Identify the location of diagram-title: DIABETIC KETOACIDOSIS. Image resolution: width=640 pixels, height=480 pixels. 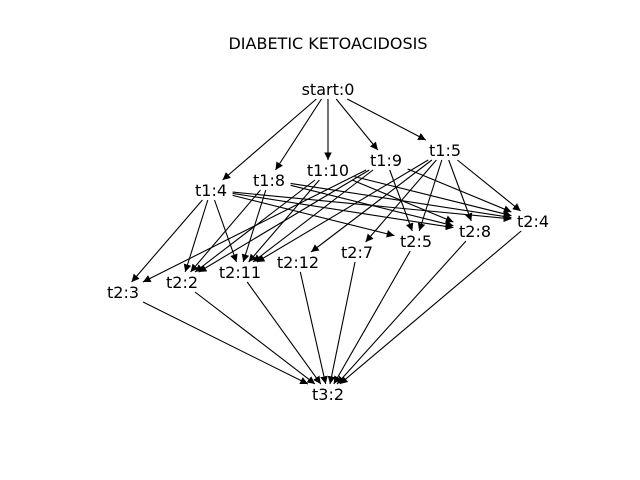
(327, 43).